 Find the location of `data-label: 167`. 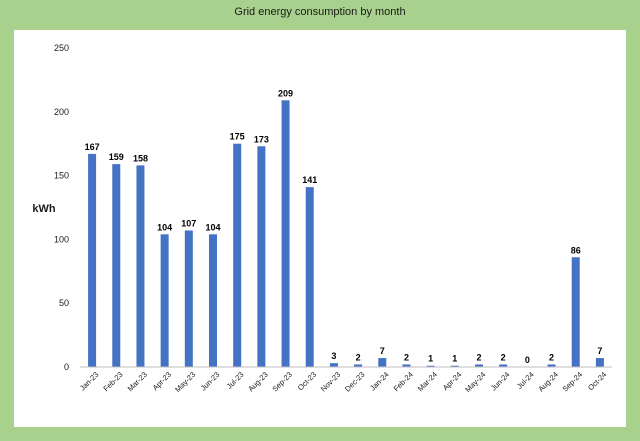

data-label: 167 is located at coordinates (92, 147).